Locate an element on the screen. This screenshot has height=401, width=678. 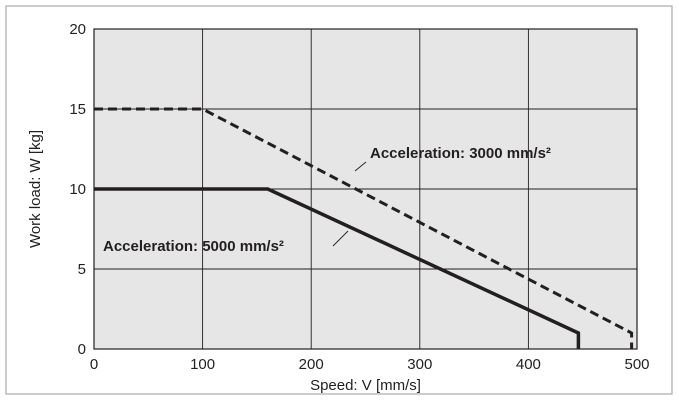
y-tick-label: 15 is located at coordinates (77, 109).